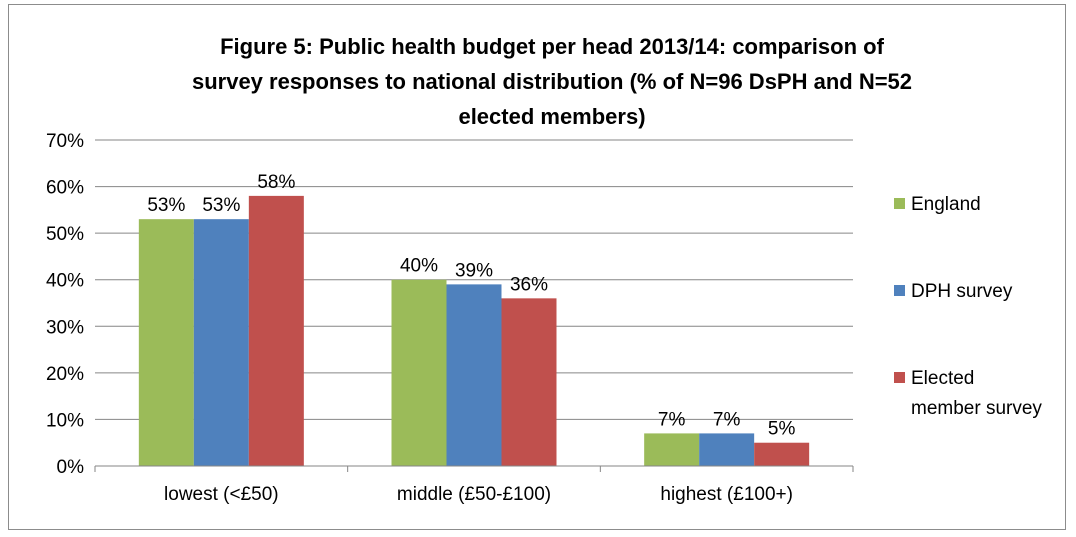 The image size is (1076, 537). What do you see at coordinates (276, 182) in the screenshot?
I see `data-label: 58%` at bounding box center [276, 182].